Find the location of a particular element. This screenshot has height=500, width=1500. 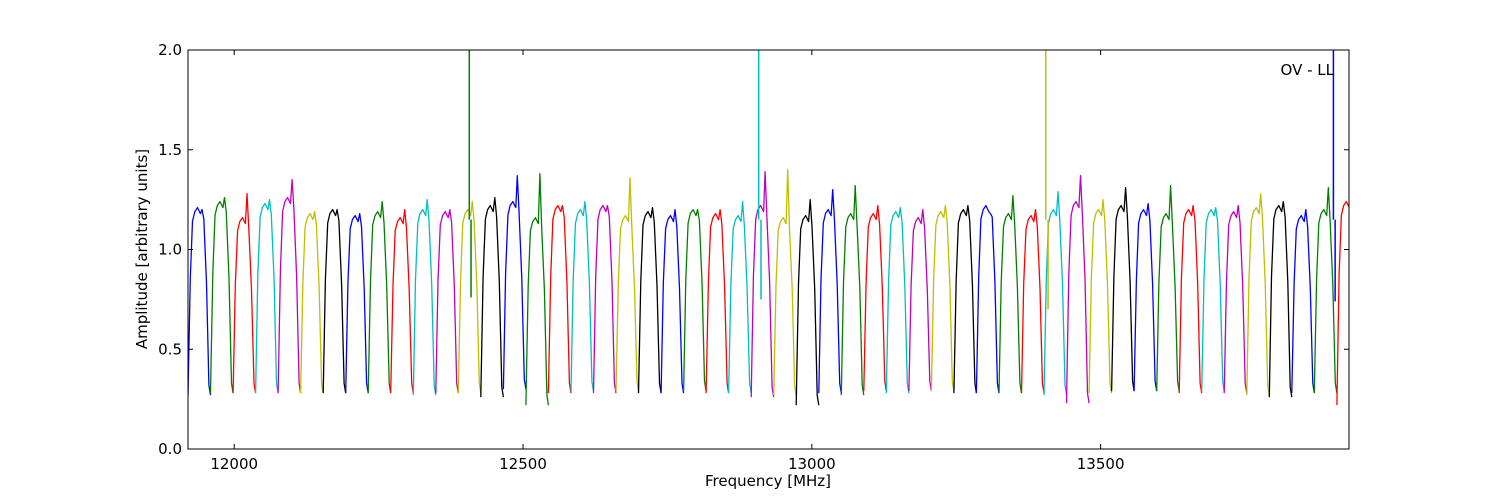

x-tick-label-13500: 13500 is located at coordinates (1101, 464).